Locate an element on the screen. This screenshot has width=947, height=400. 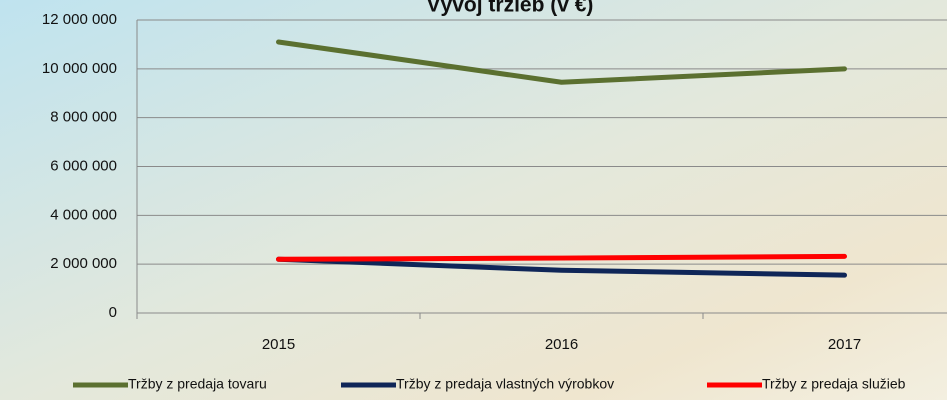
legend-label: Tržby z predaja vlastných výrobkov is located at coordinates (505, 384).